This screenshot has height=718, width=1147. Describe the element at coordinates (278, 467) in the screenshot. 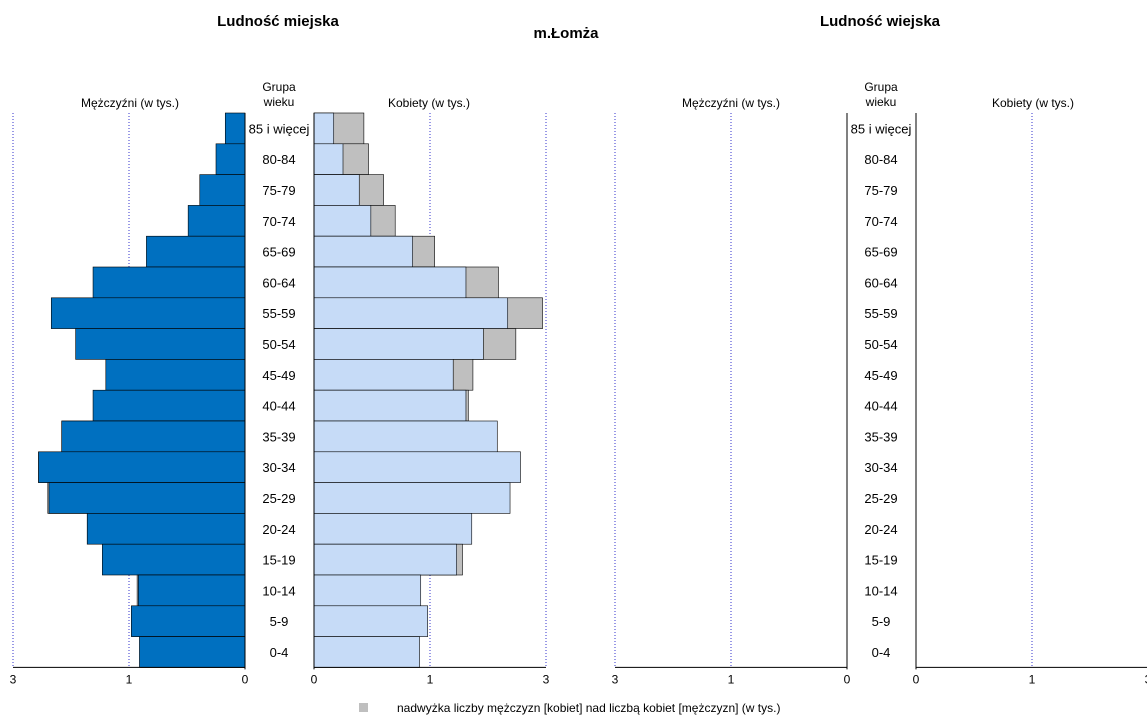

I see `urban-age-group-label: 30-34` at that location.